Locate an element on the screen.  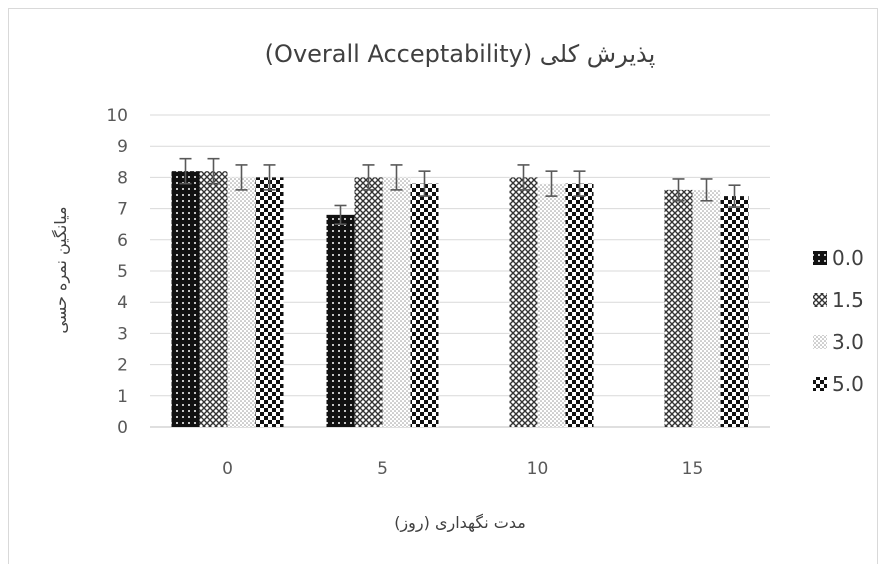
y-tick-label: 4 is located at coordinates (122, 303).